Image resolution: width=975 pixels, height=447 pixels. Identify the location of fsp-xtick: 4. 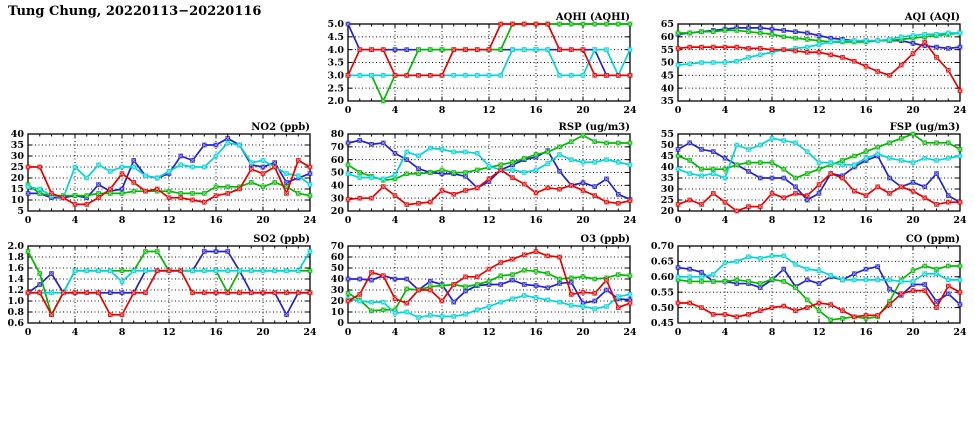
(725, 220).